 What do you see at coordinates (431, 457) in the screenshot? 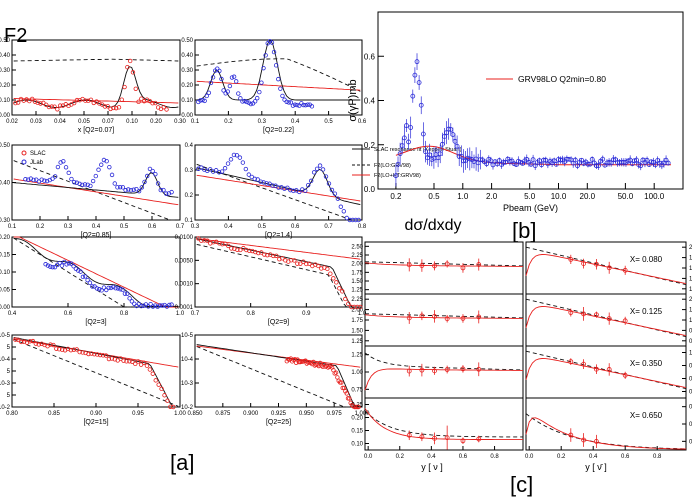
I see `c-xtick-label: 0.4` at bounding box center [431, 457].